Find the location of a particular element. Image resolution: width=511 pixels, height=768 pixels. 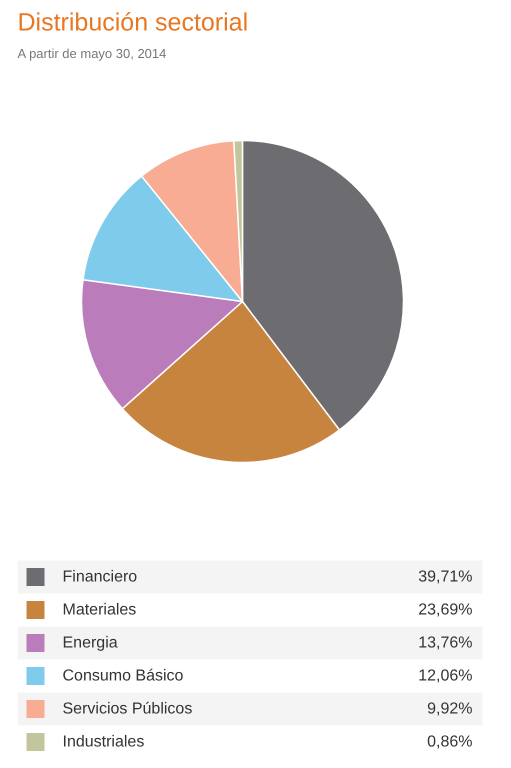

chart-subtitle: A partir de mayo 30, 2014 is located at coordinates (92, 53).